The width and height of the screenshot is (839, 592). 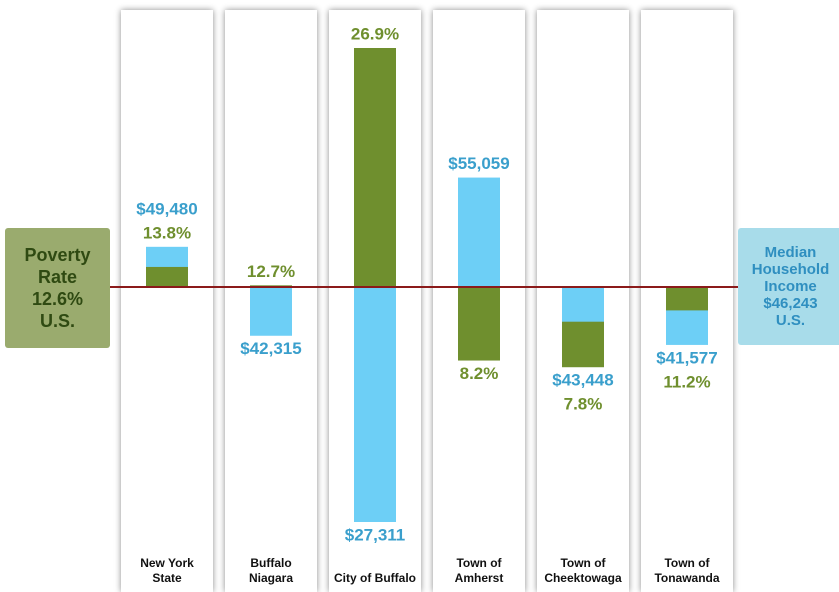 What do you see at coordinates (583, 404) in the screenshot?
I see `value-label: 7.8%` at bounding box center [583, 404].